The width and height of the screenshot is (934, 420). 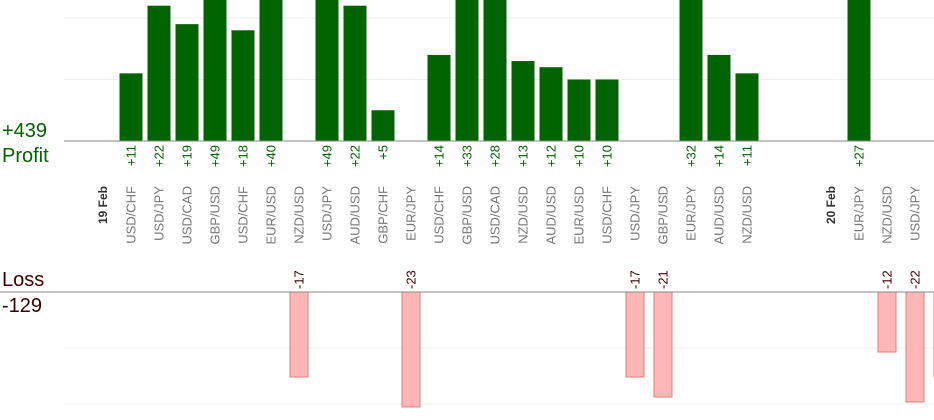 What do you see at coordinates (495, 156) in the screenshot?
I see `profit-value-label: +28` at bounding box center [495, 156].